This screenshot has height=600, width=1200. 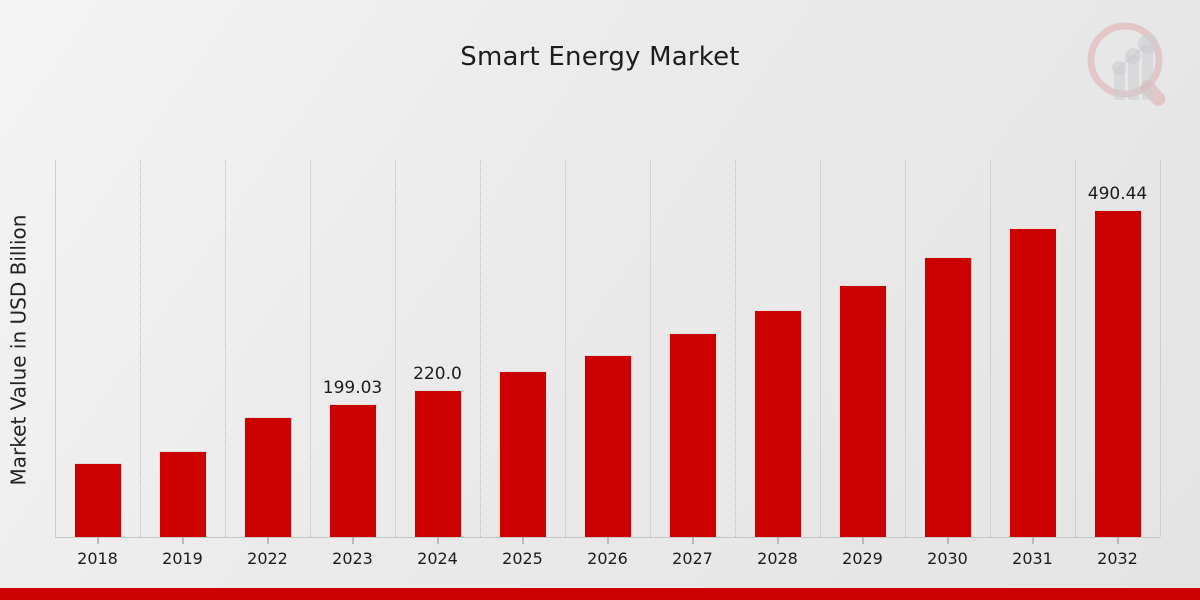 I want to click on x-tick-2025: 2025, so click(x=522, y=552).